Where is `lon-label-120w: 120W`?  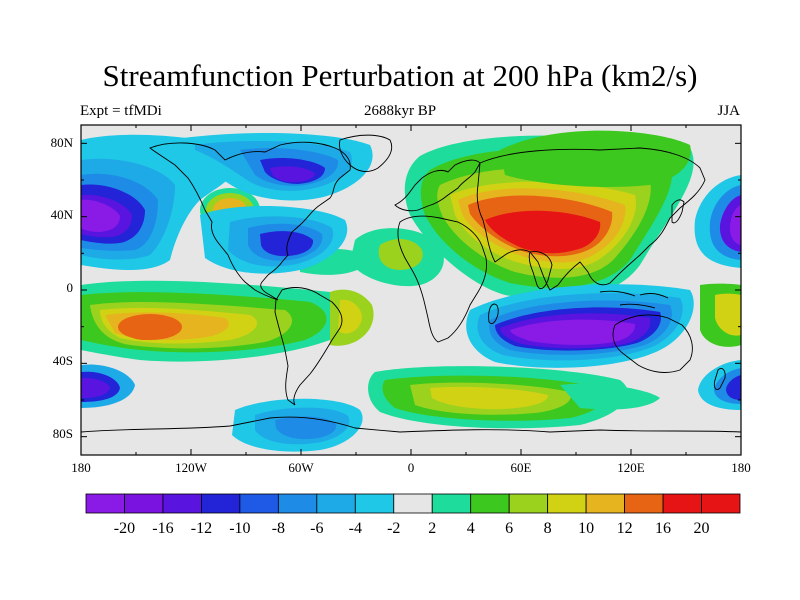
lon-label-120w: 120W is located at coordinates (191, 467).